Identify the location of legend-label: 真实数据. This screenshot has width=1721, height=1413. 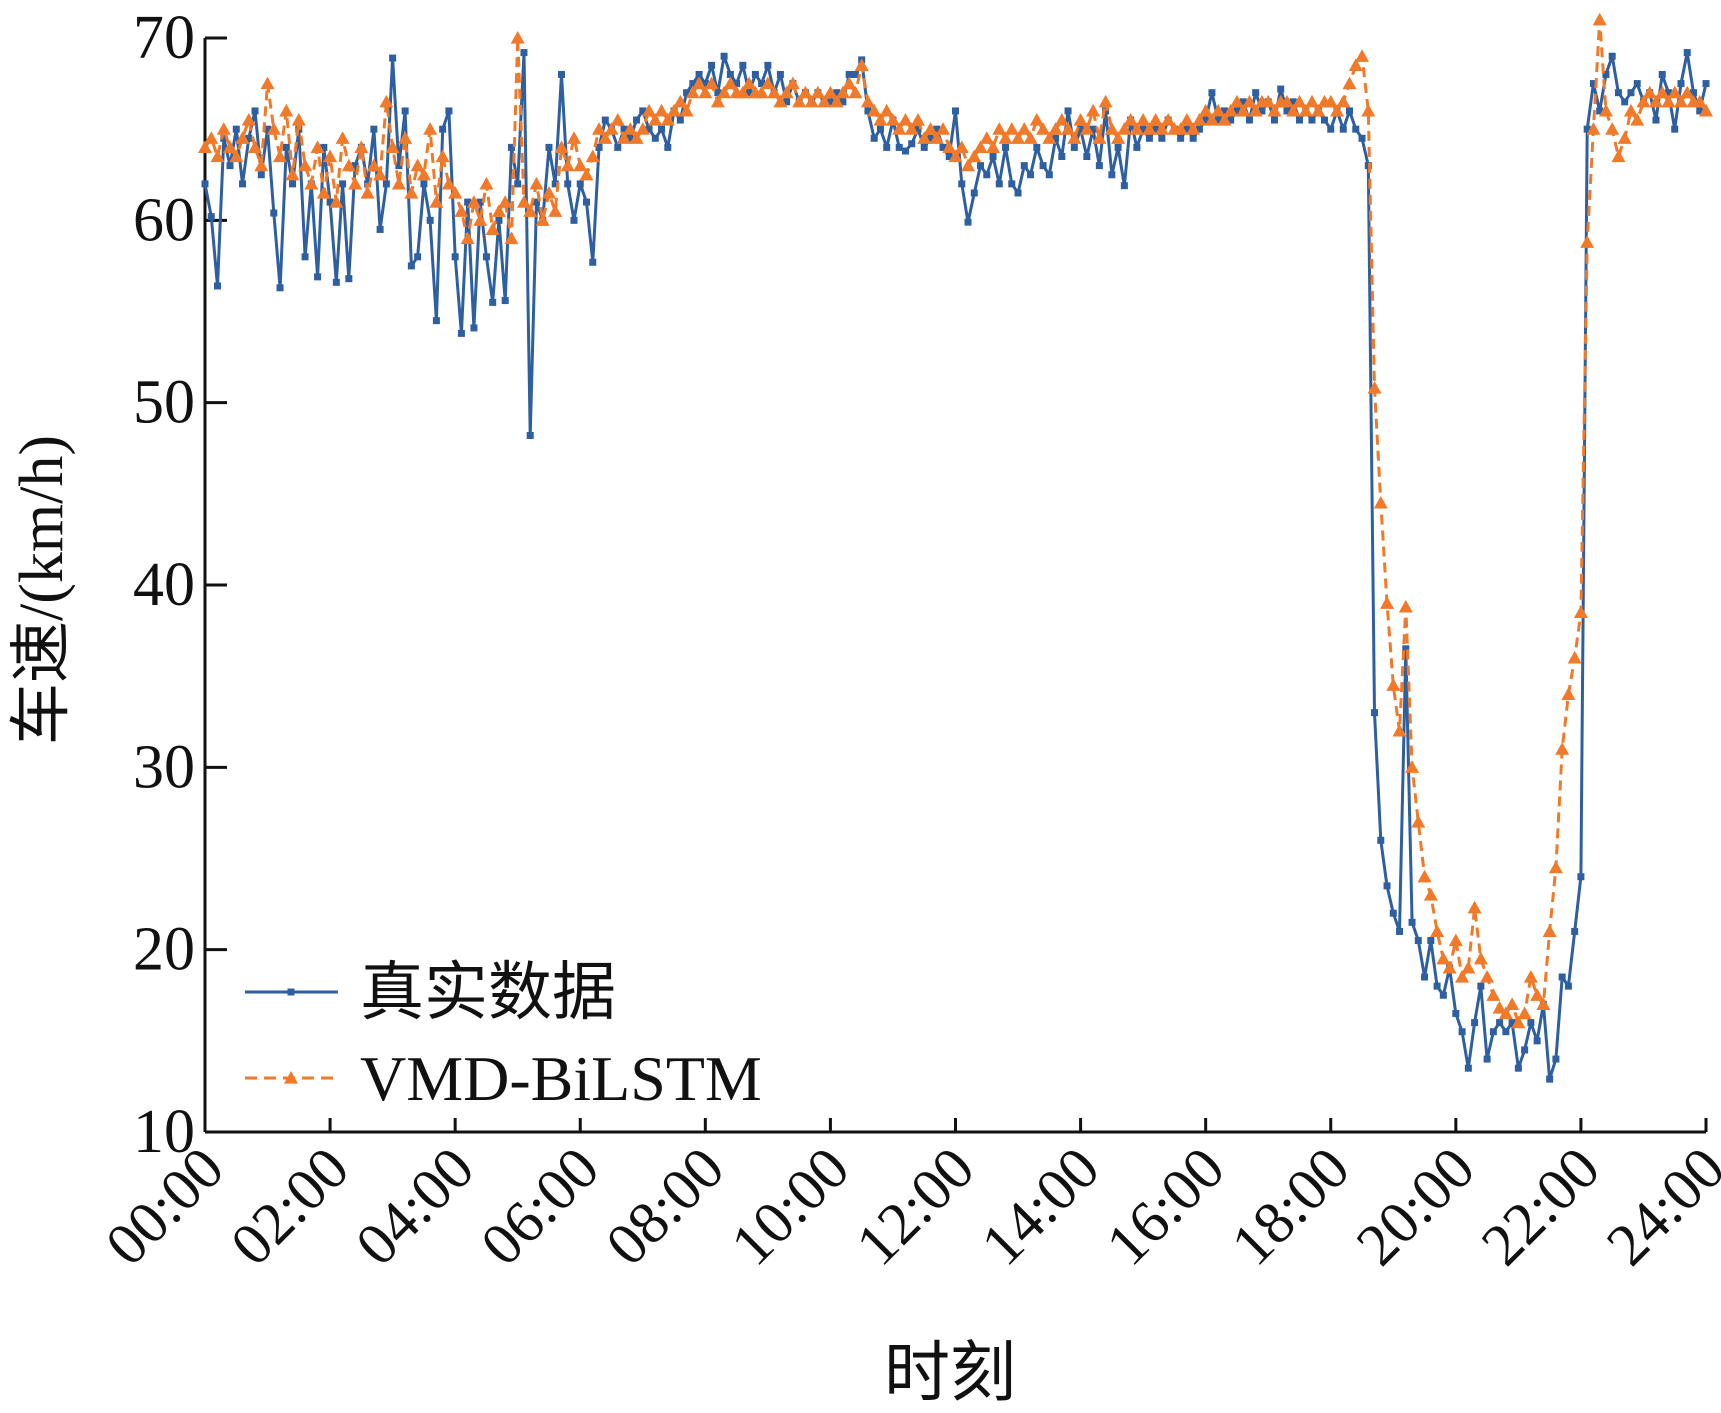
(488, 992).